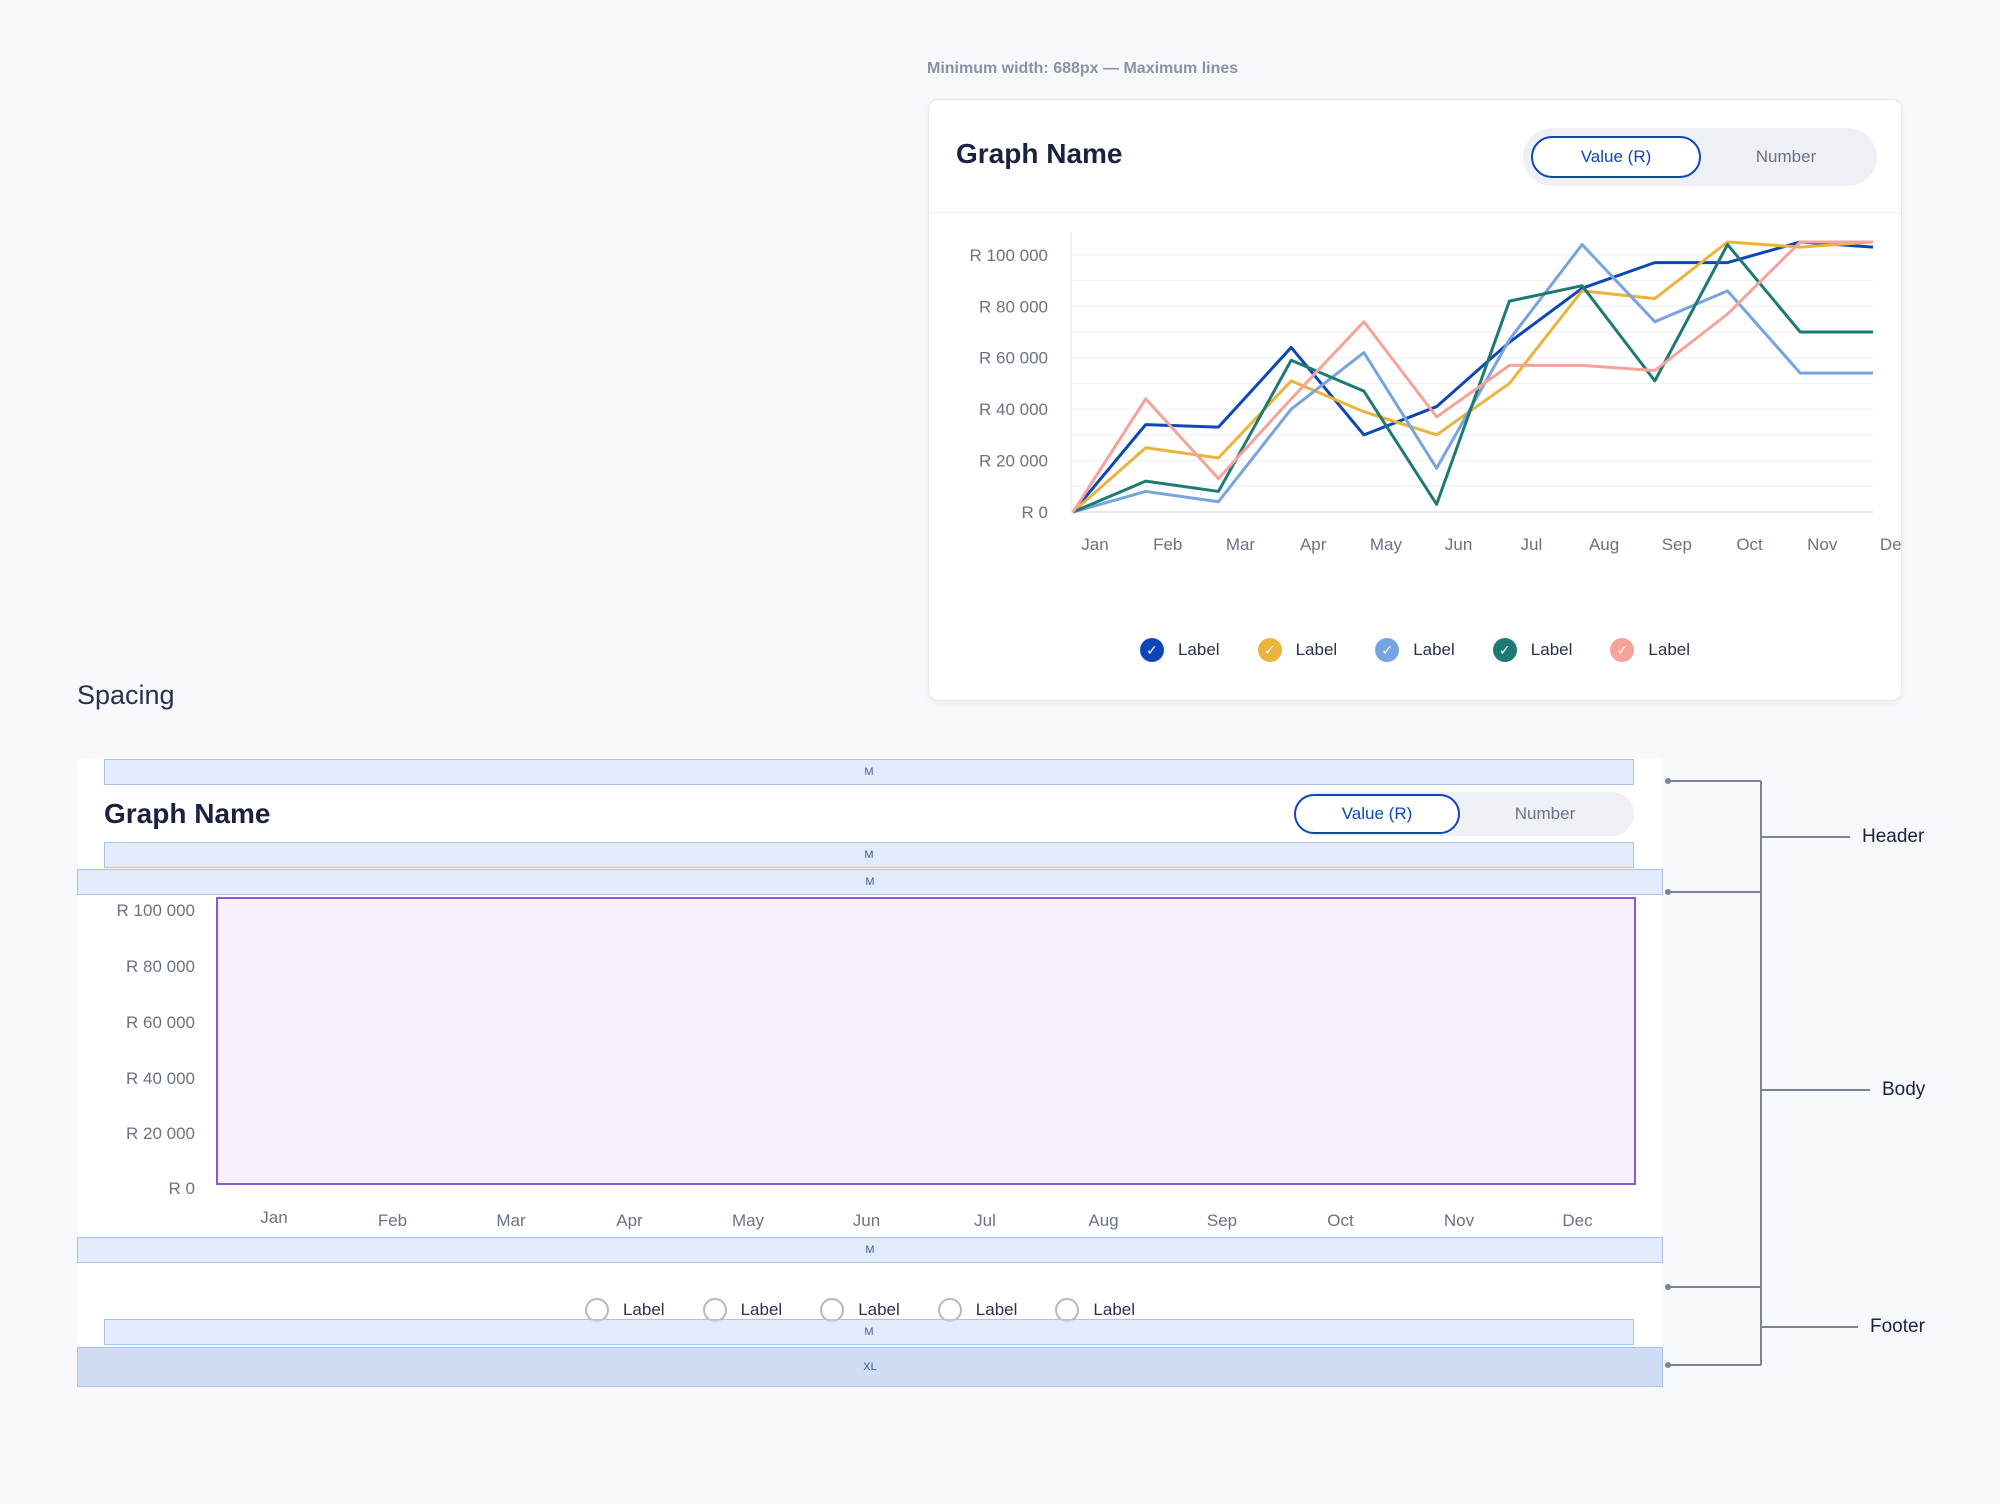 Image resolution: width=2000 pixels, height=1504 pixels. I want to click on value-number-toggle: Value (R) Number, so click(1700, 157).